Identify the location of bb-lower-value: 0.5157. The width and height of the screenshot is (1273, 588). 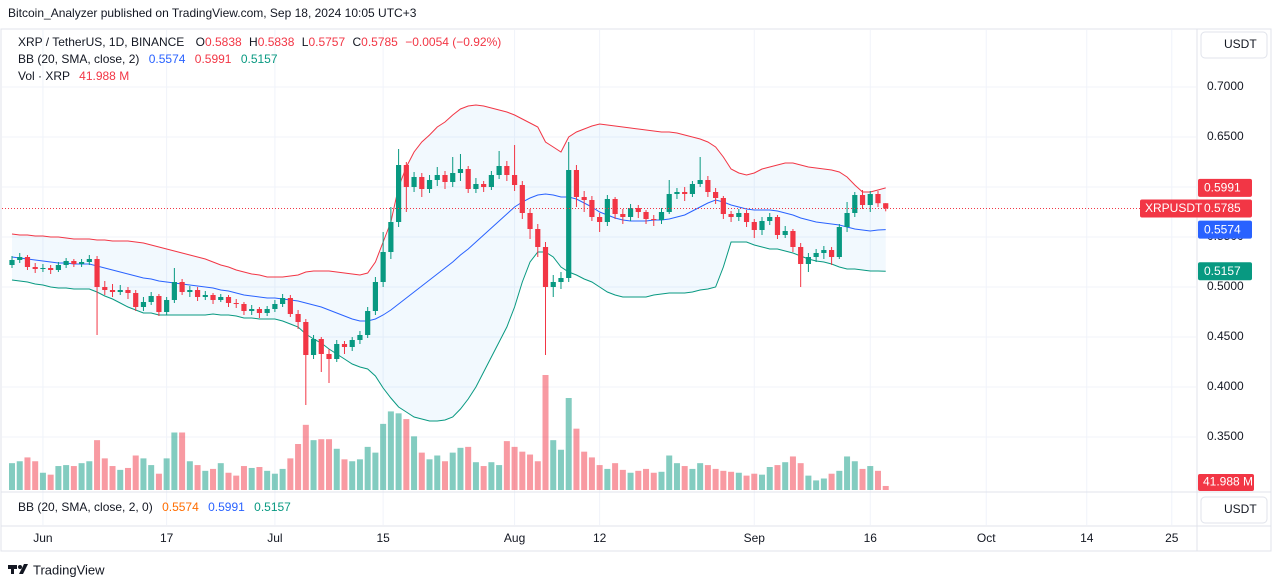
(259, 59).